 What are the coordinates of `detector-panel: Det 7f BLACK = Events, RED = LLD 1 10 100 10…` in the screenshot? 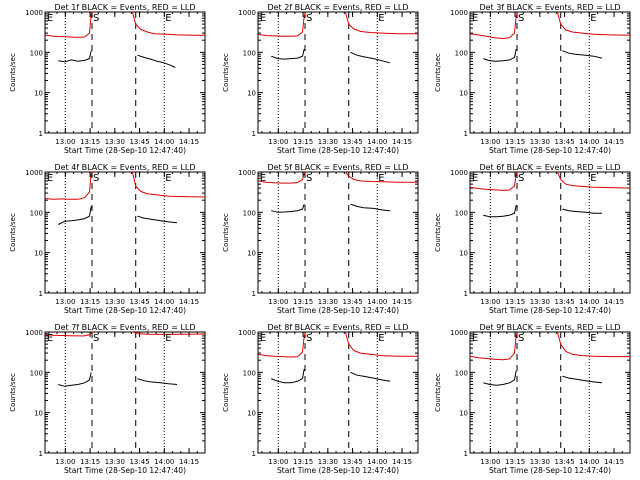 It's located at (107, 399).